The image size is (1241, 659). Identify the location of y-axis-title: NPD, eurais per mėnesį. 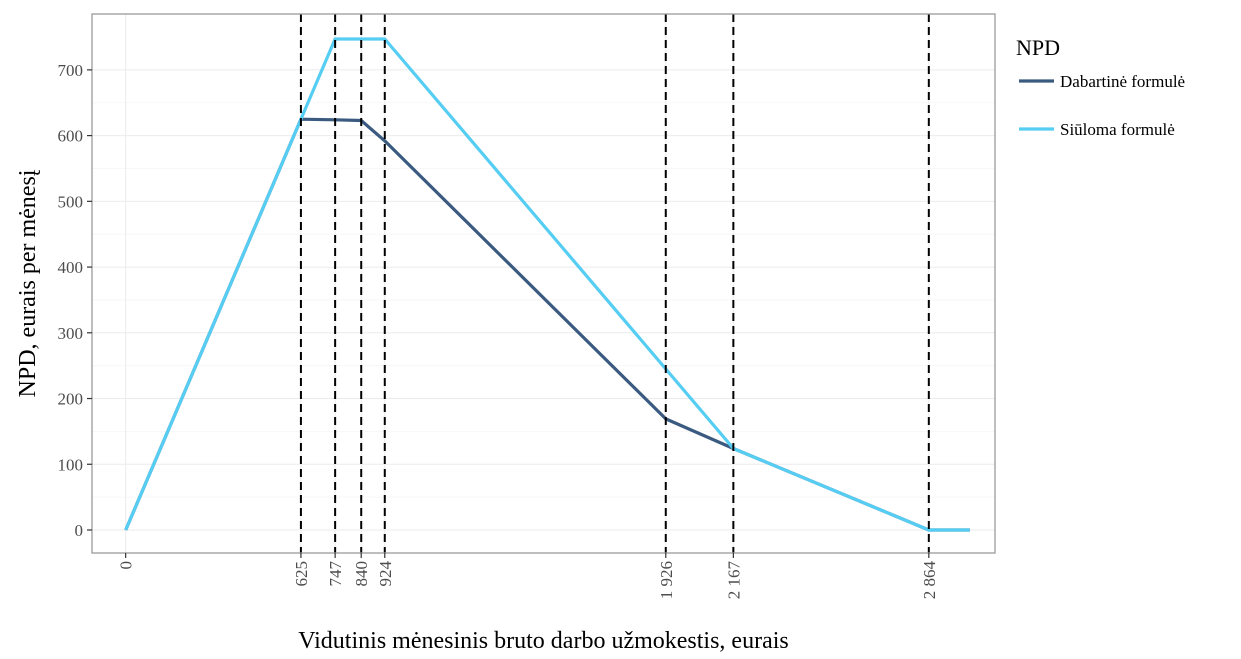
(28, 283).